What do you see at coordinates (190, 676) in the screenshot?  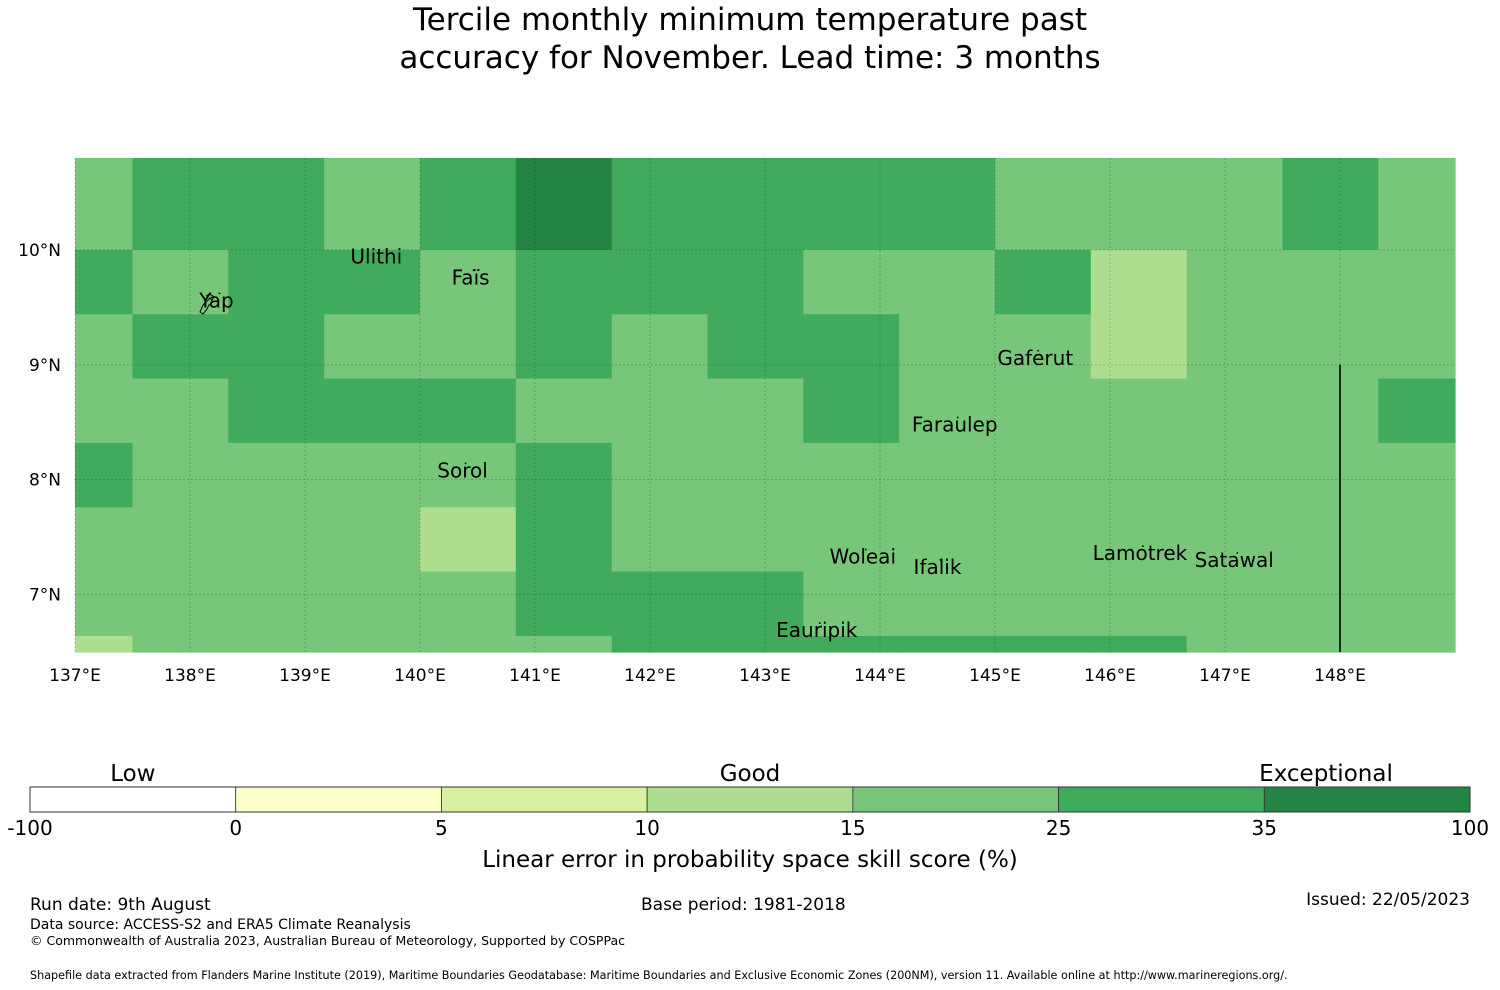 I see `longitude-tick-label: 138°E` at bounding box center [190, 676].